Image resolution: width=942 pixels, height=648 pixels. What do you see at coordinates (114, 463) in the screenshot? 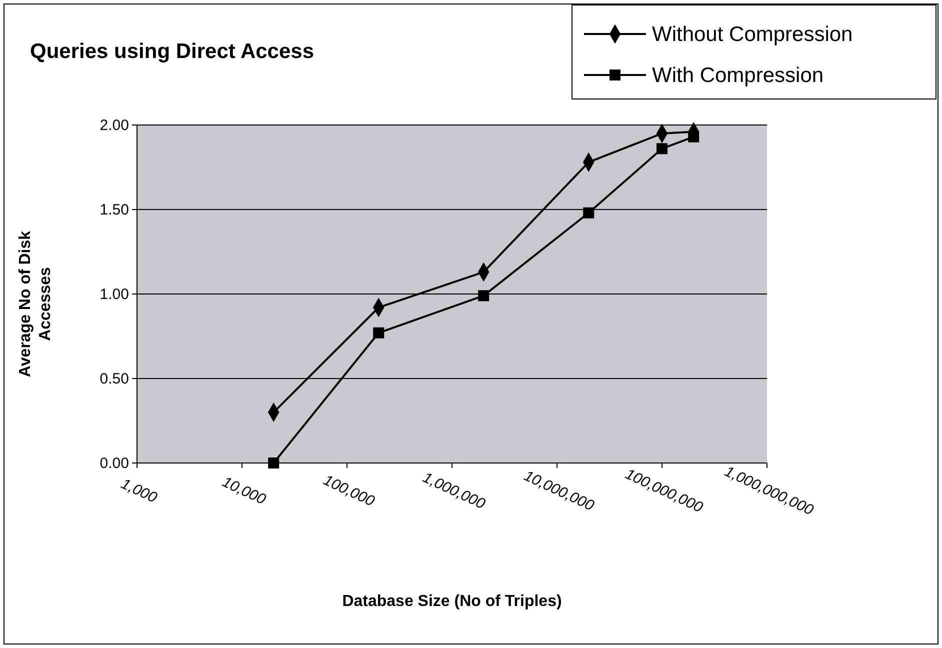
I see `y-tick-label: 0.00` at bounding box center [114, 463].